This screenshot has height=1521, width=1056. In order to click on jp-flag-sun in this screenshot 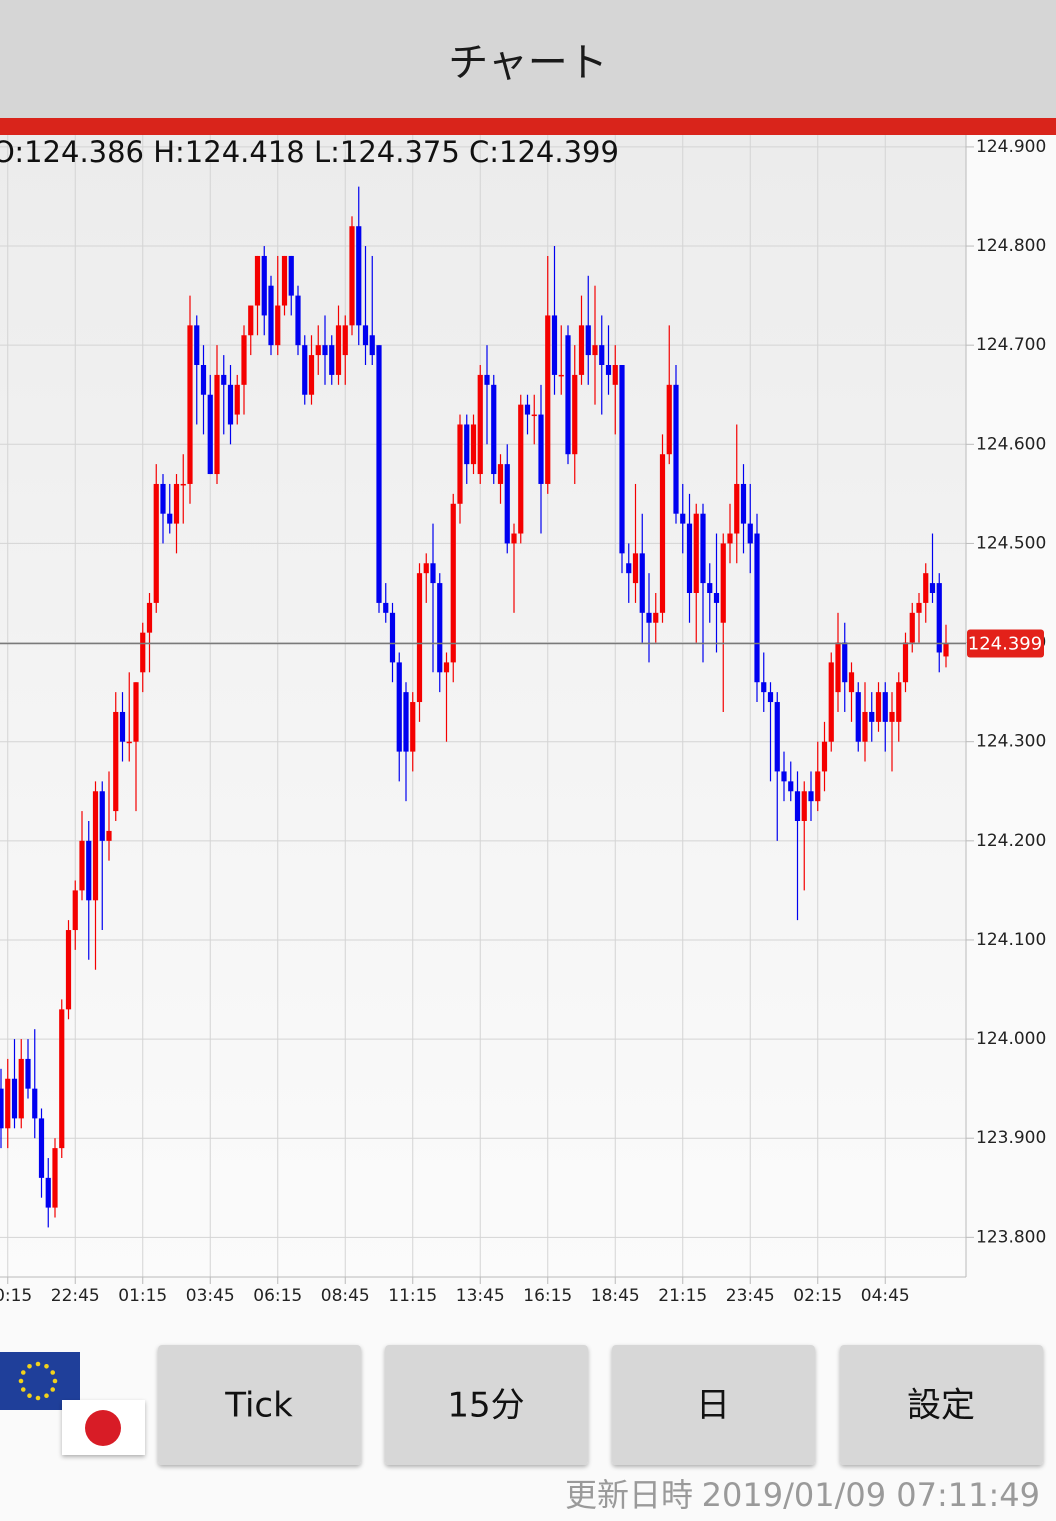, I will do `click(103, 1428)`.